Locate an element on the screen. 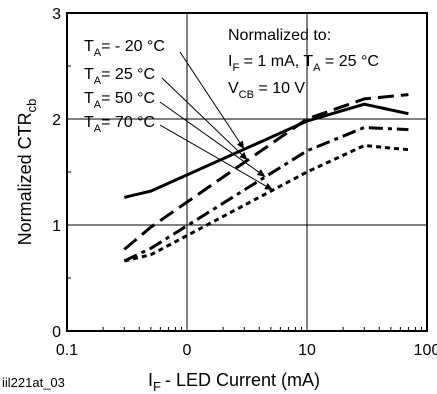  x-tick-label: 100 is located at coordinates (425, 350).